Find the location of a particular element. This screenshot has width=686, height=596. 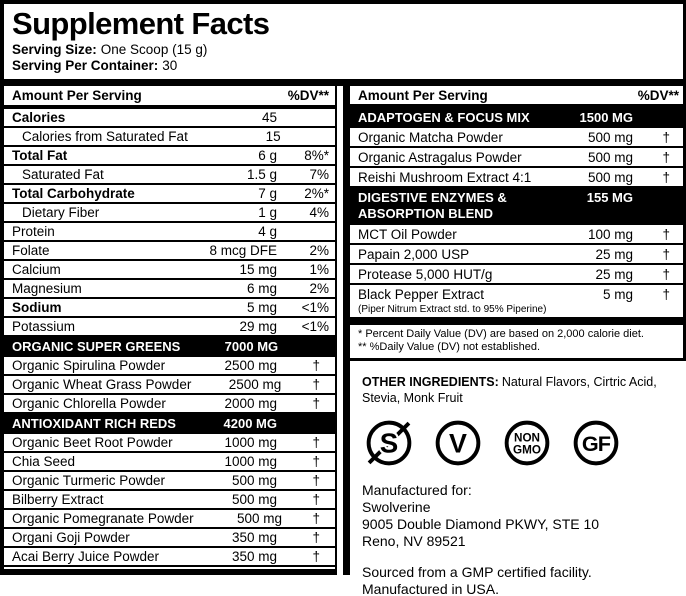

svg-text: GF is located at coordinates (596, 443).